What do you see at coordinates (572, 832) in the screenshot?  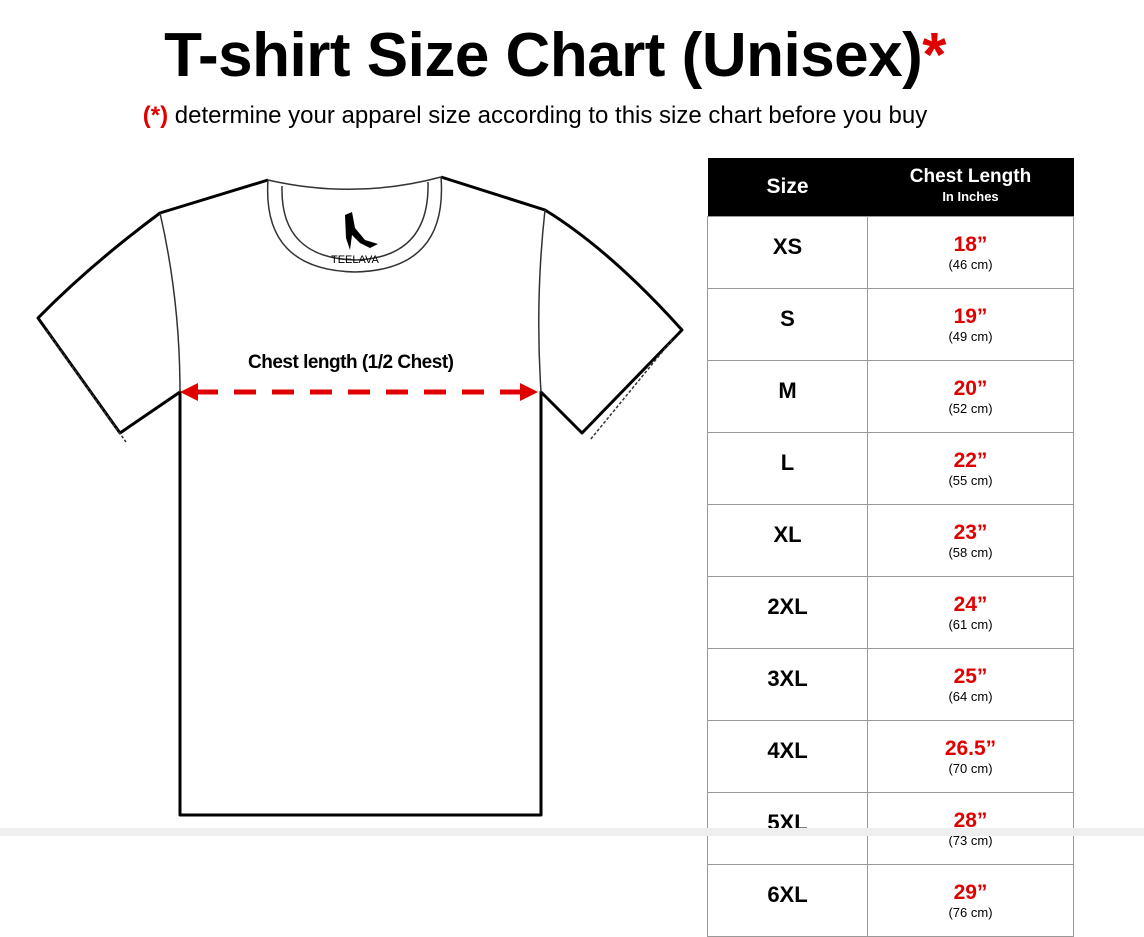 I see `bottom-divider` at bounding box center [572, 832].